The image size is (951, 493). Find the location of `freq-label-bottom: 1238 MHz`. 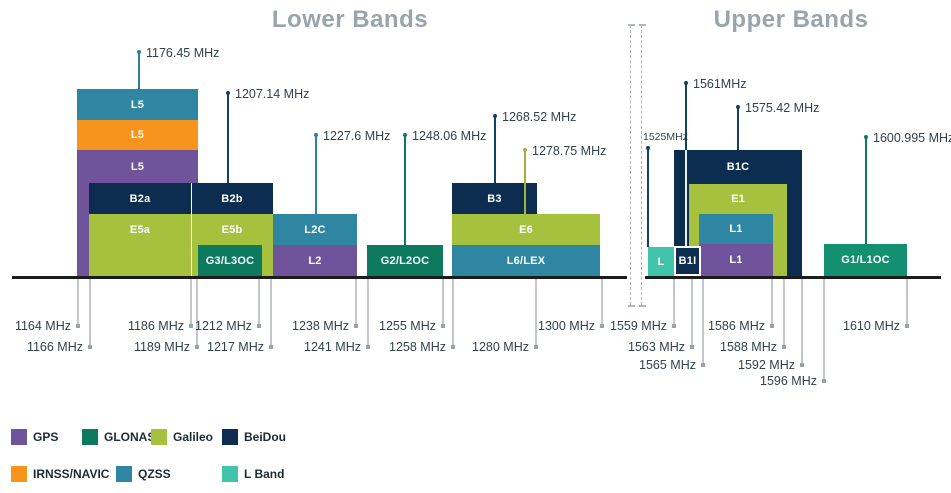

freq-label-bottom: 1238 MHz is located at coordinates (320, 326).